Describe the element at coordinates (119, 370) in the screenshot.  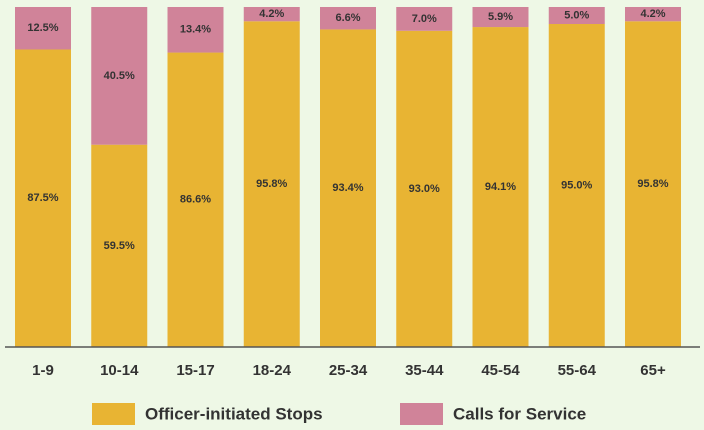
I see `x-tick-label: 10-14` at that location.